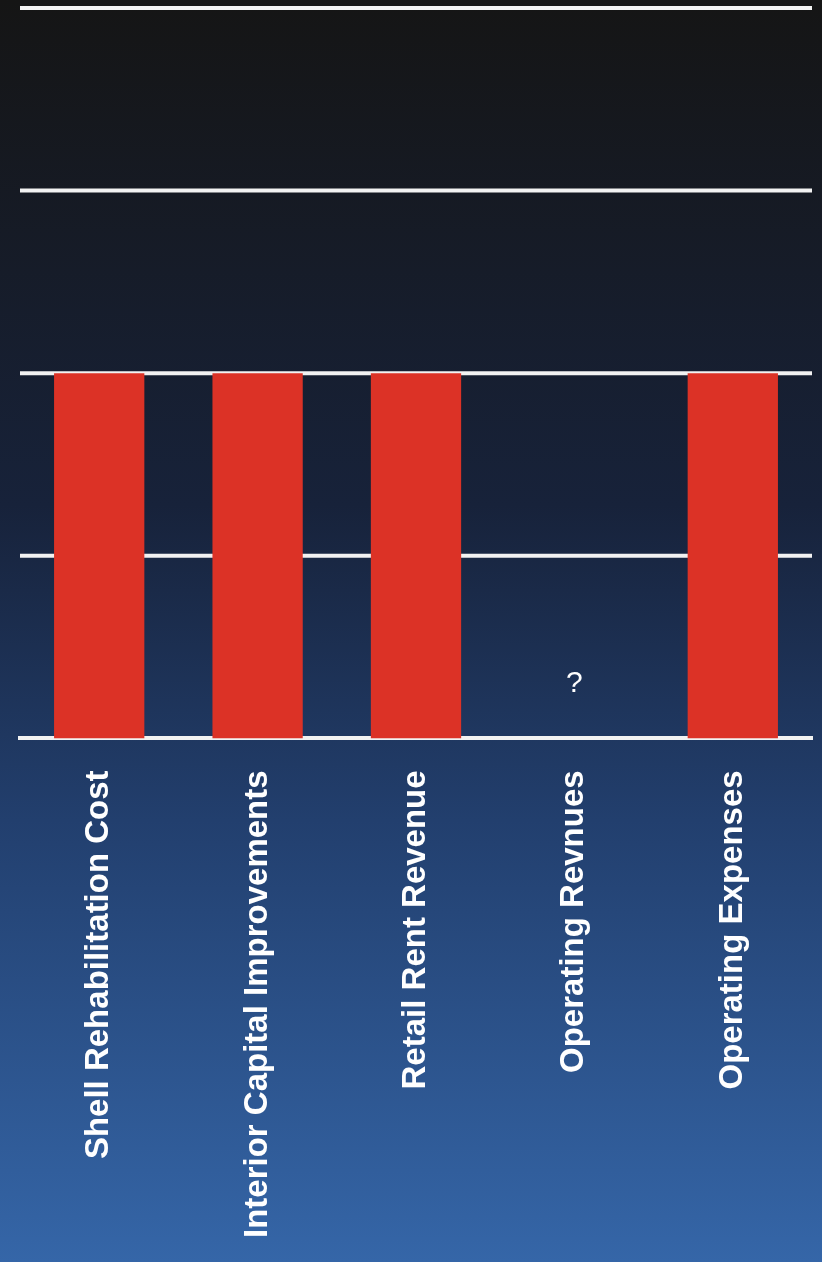 This screenshot has width=822, height=1262. Describe the element at coordinates (255, 1004) in the screenshot. I see `x-tick-label: Interior Capital Improvements` at that location.